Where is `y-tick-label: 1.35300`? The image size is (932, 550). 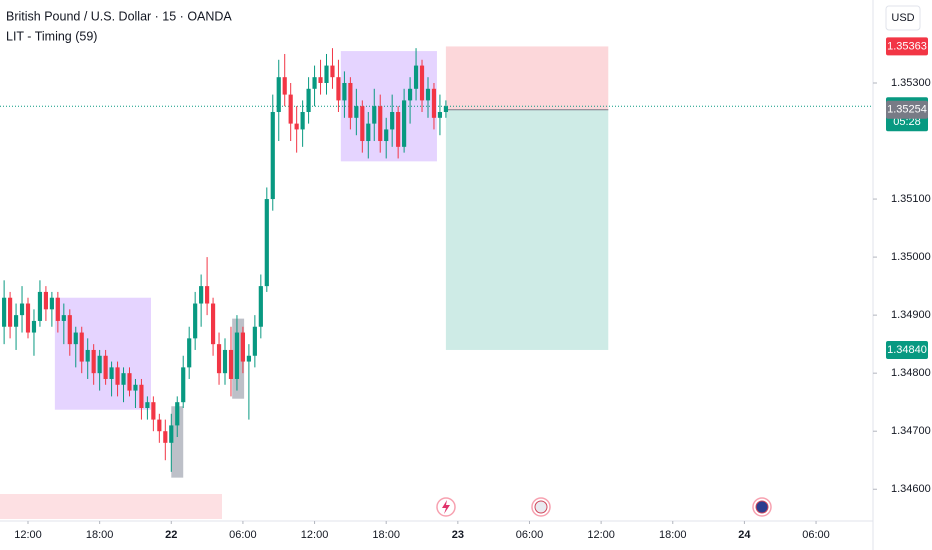
y-tick-label: 1.35300 is located at coordinates (911, 83).